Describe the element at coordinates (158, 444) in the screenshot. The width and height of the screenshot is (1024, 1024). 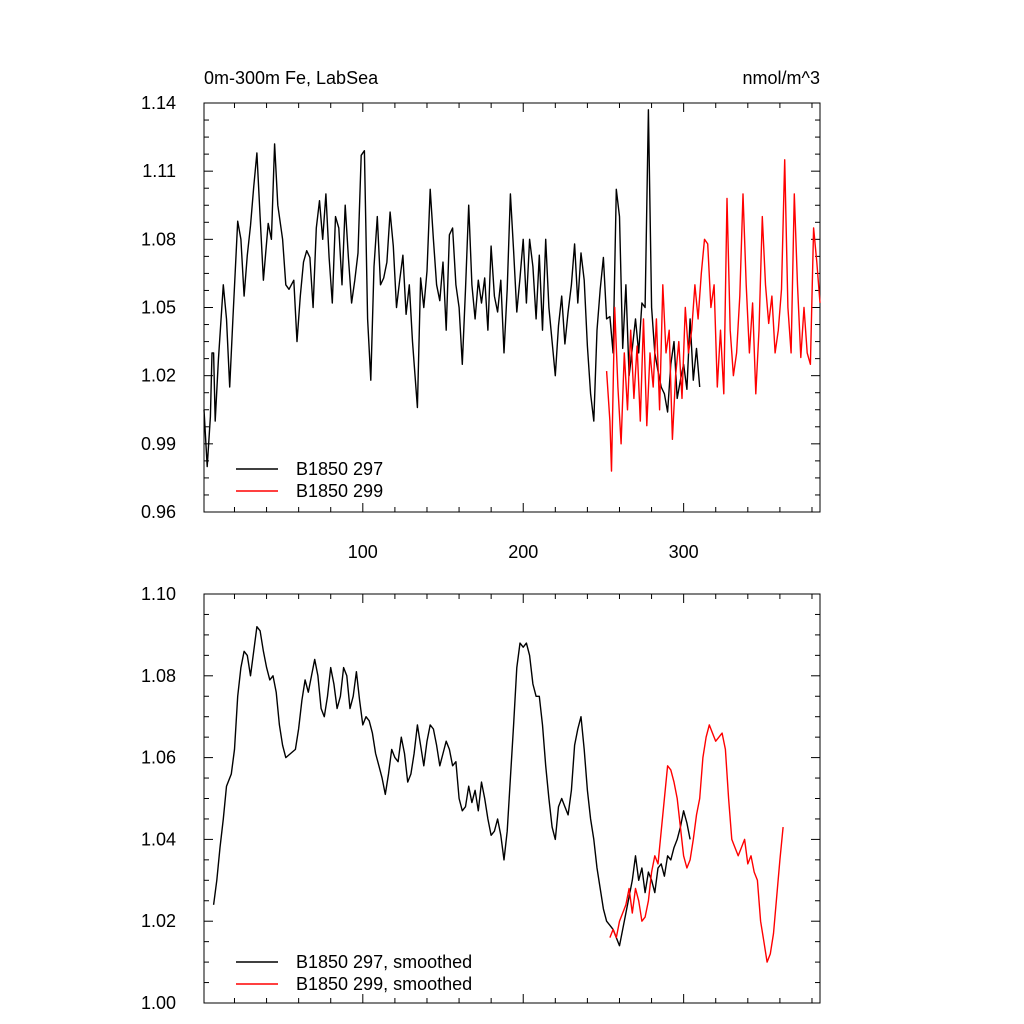
I see `y-tick-label: 0.99` at that location.